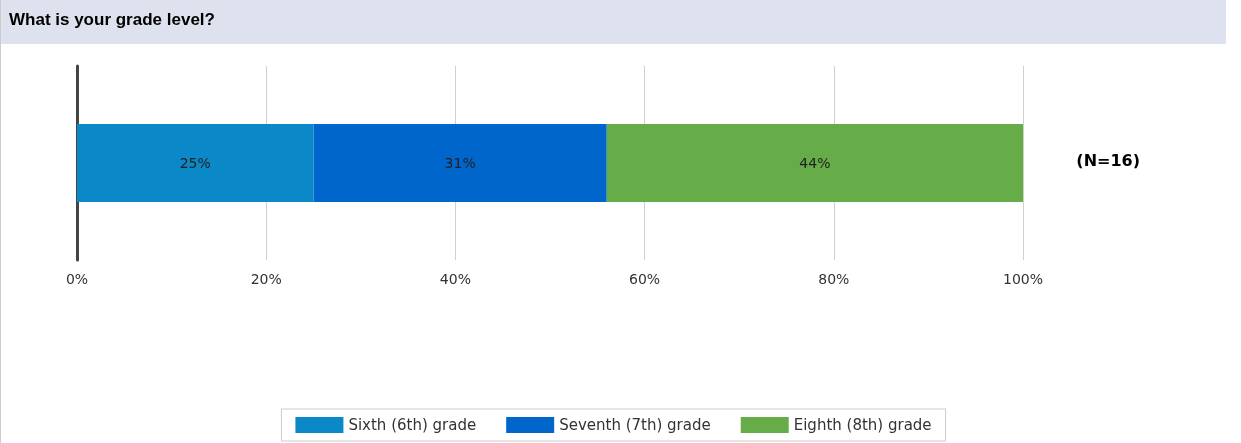 This screenshot has height=443, width=1241. What do you see at coordinates (1108, 160) in the screenshot?
I see `text: (N=16)` at bounding box center [1108, 160].